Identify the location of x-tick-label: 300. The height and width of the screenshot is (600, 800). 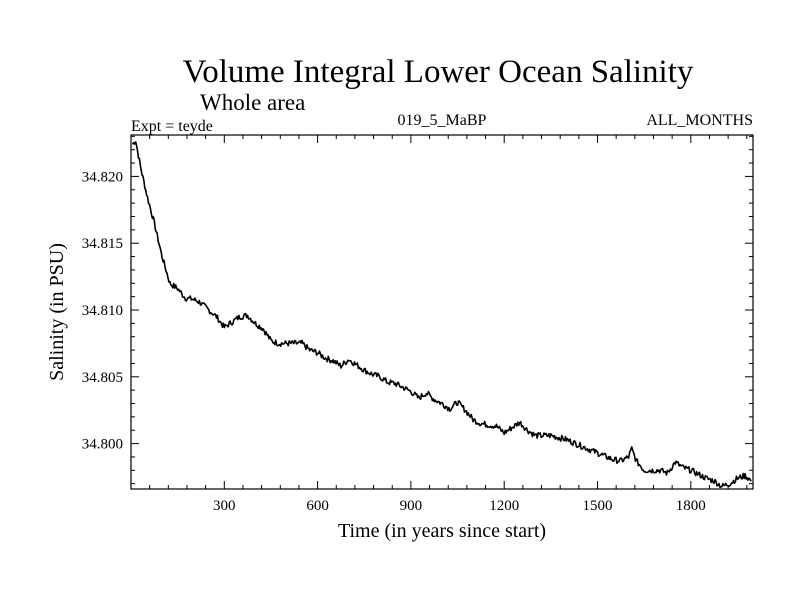
(224, 506).